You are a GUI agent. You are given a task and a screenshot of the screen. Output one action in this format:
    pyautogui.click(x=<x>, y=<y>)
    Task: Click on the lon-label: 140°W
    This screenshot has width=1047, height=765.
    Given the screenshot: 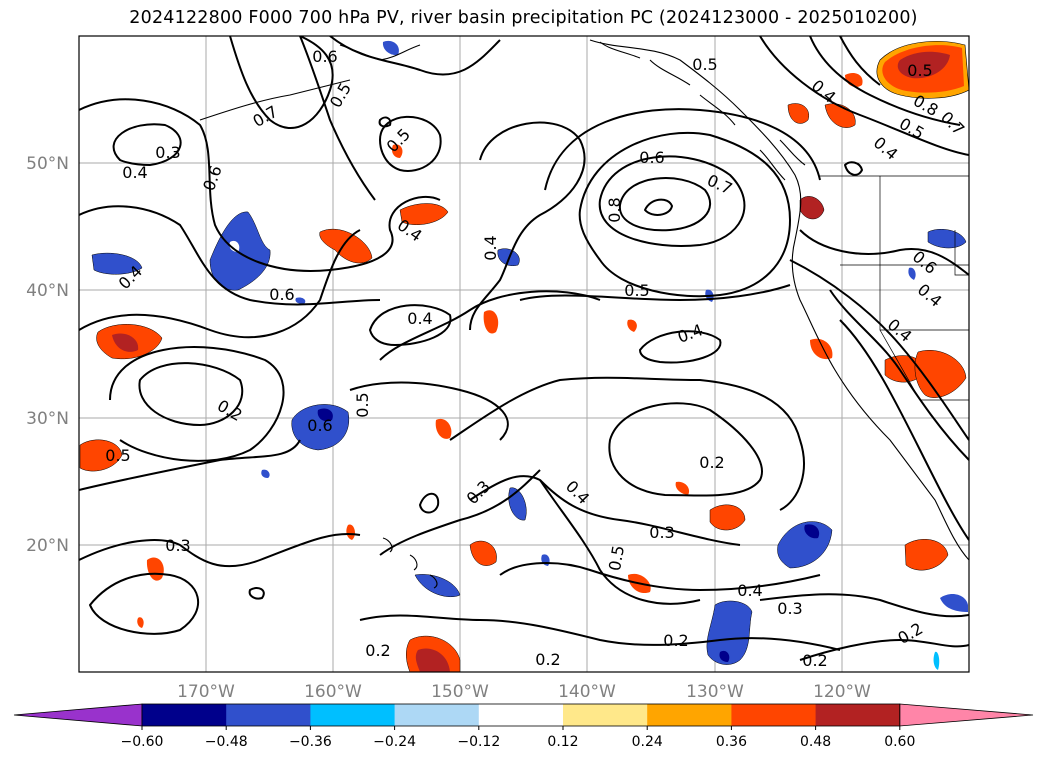 What is the action you would take?
    pyautogui.click(x=587, y=692)
    